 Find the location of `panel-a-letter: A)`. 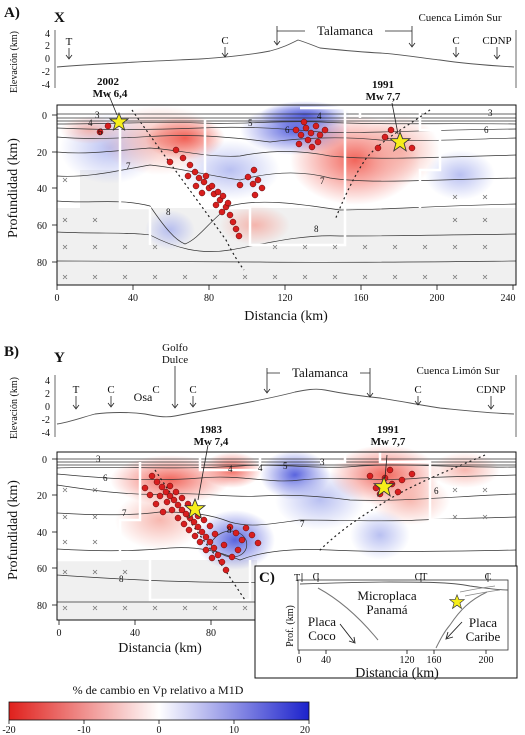

panel-a-letter: A) is located at coordinates (12, 13).